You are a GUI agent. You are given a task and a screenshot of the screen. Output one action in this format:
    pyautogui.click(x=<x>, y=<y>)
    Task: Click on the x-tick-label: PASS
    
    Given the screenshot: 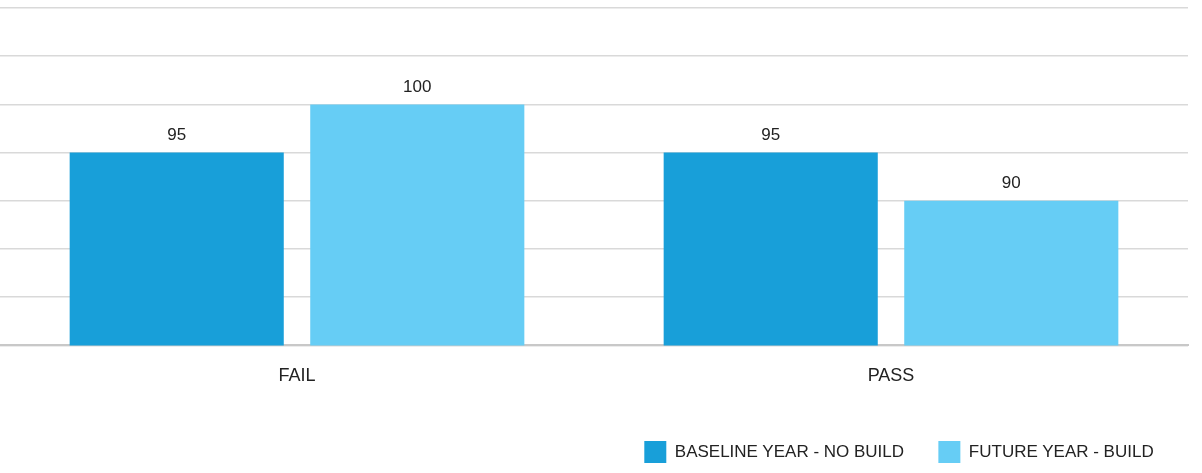 What is the action you would take?
    pyautogui.click(x=891, y=375)
    